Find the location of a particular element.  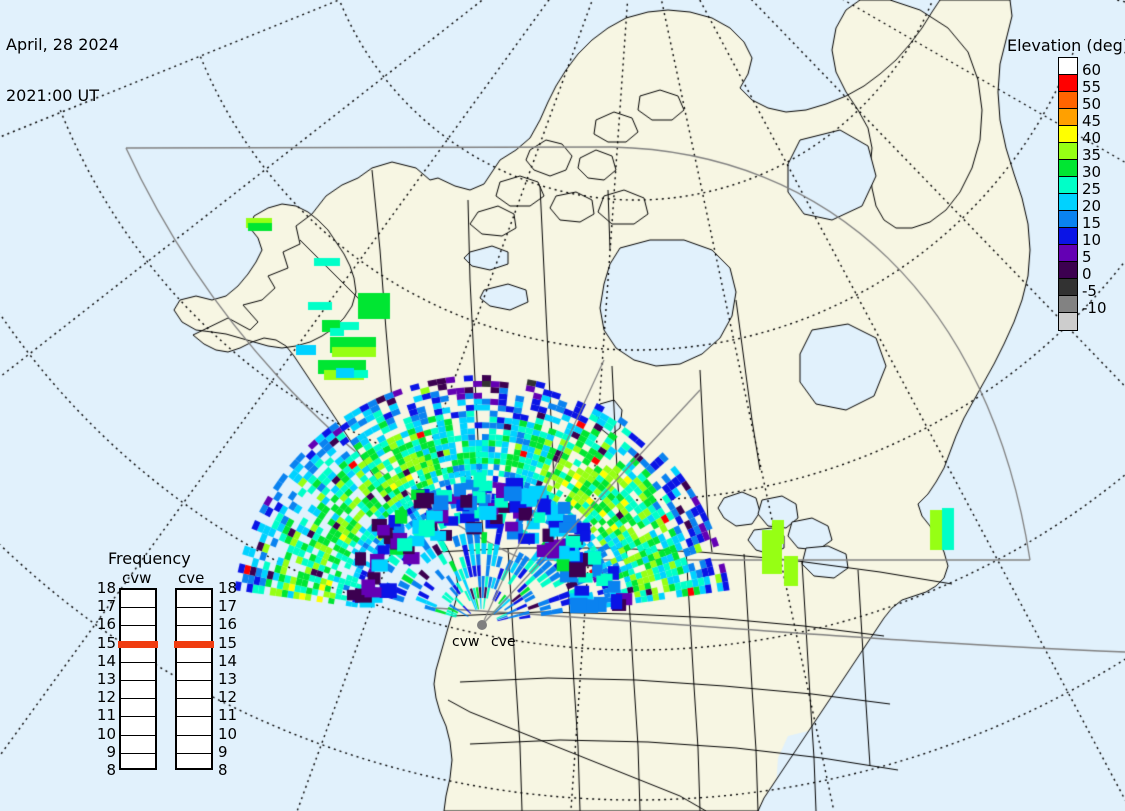

colorbar-tick: 20 is located at coordinates (1092, 206).